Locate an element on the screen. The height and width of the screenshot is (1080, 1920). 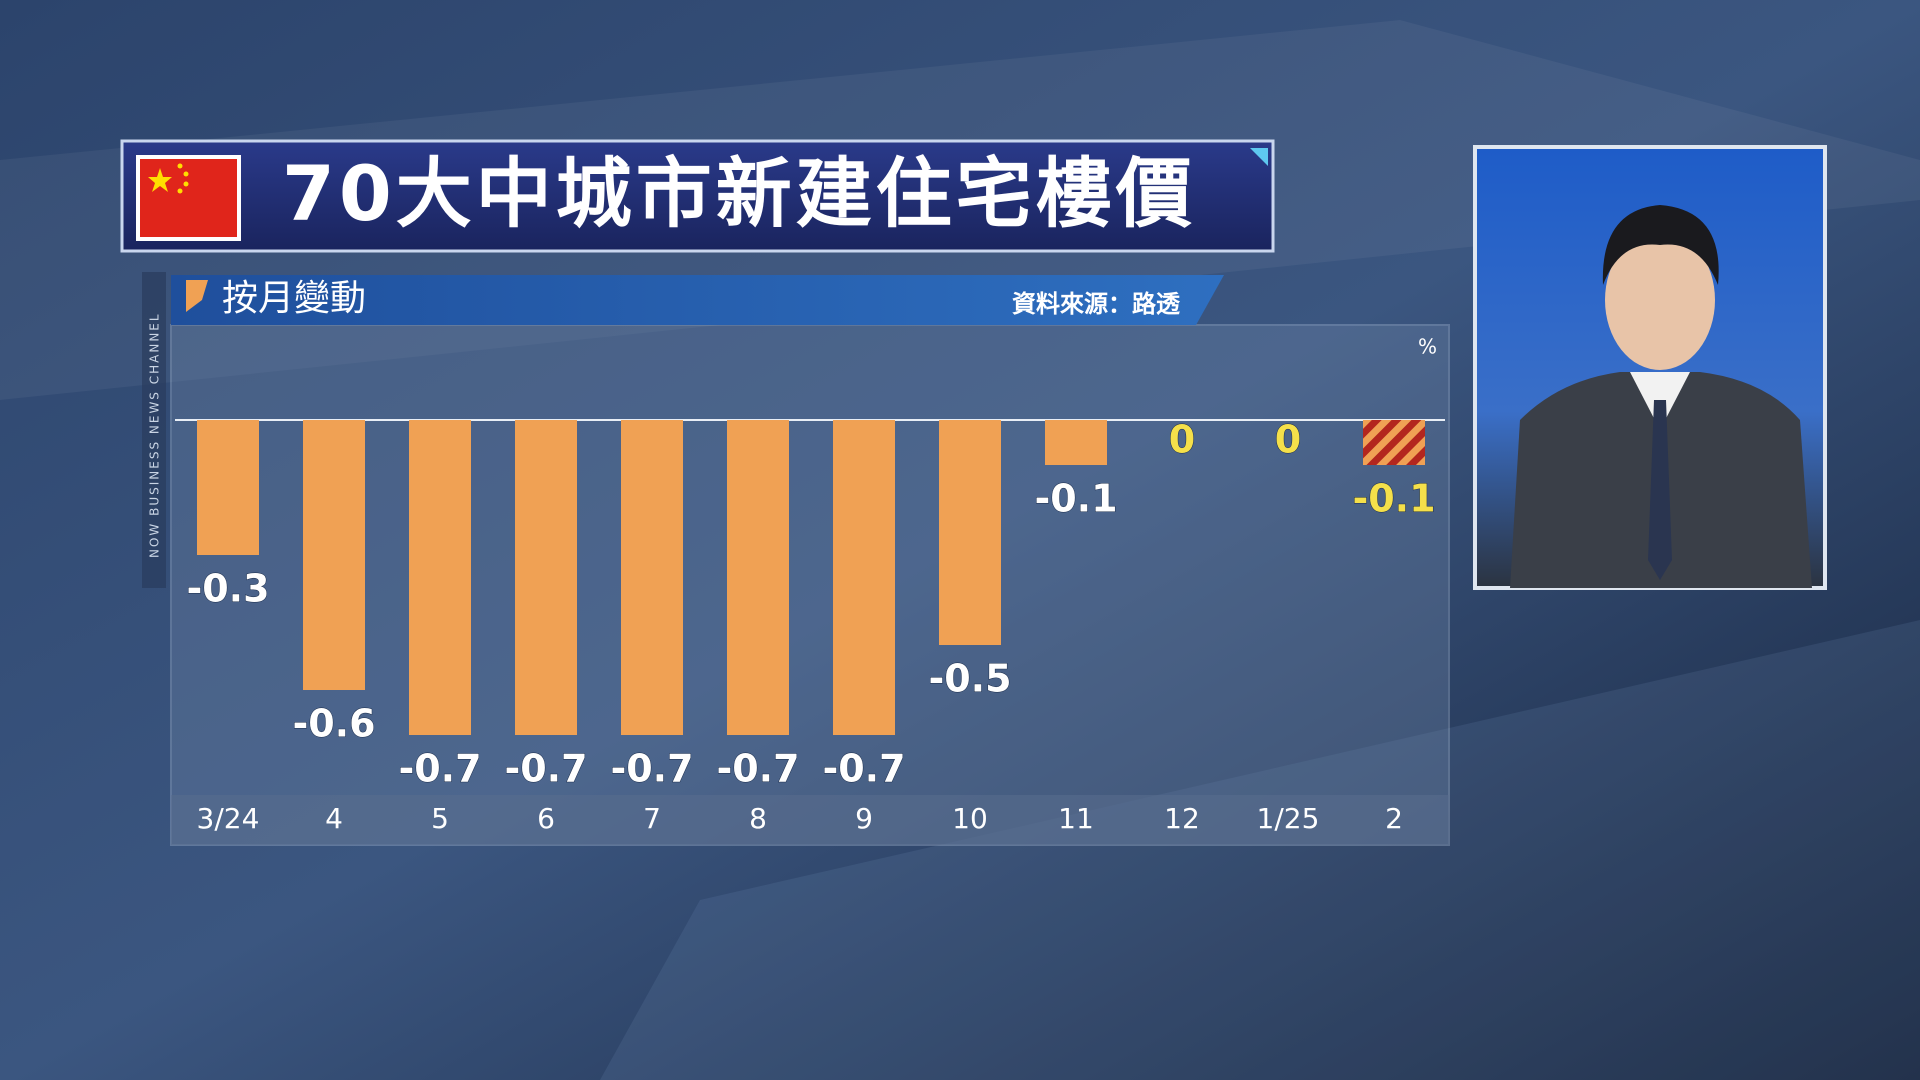
unit-label: % is located at coordinates (1427, 347).